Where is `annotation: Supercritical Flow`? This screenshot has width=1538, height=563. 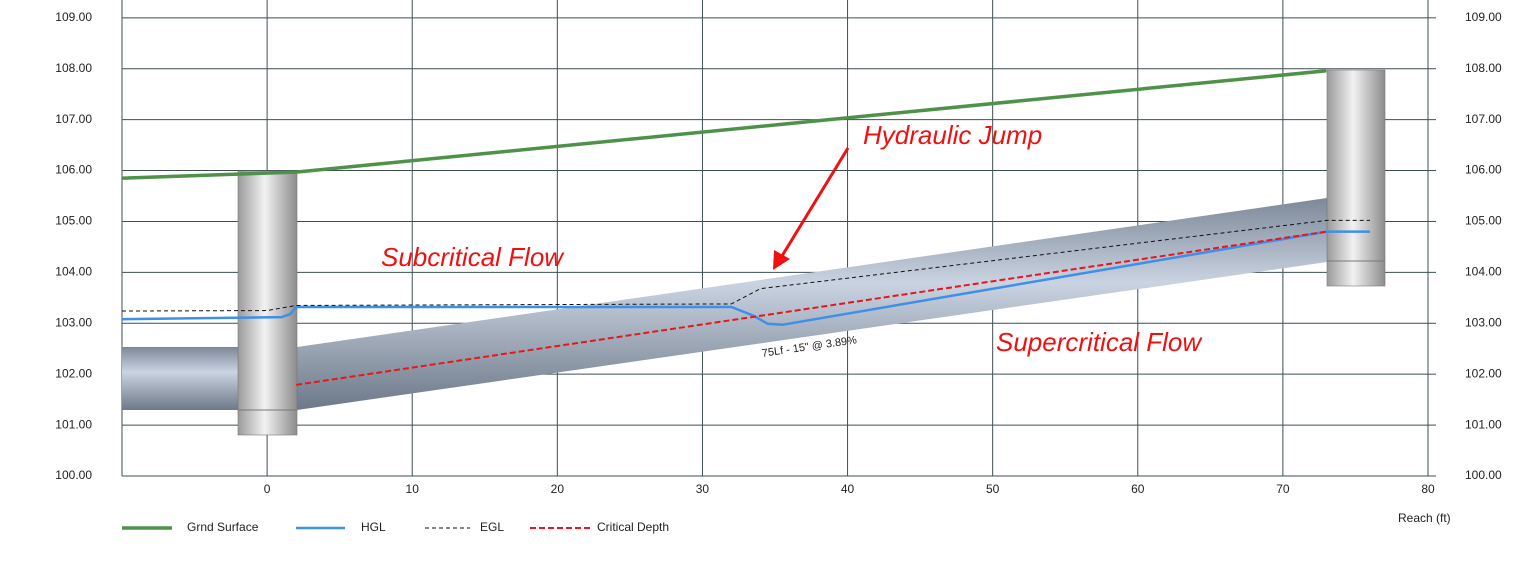 annotation: Supercritical Flow is located at coordinates (1099, 342).